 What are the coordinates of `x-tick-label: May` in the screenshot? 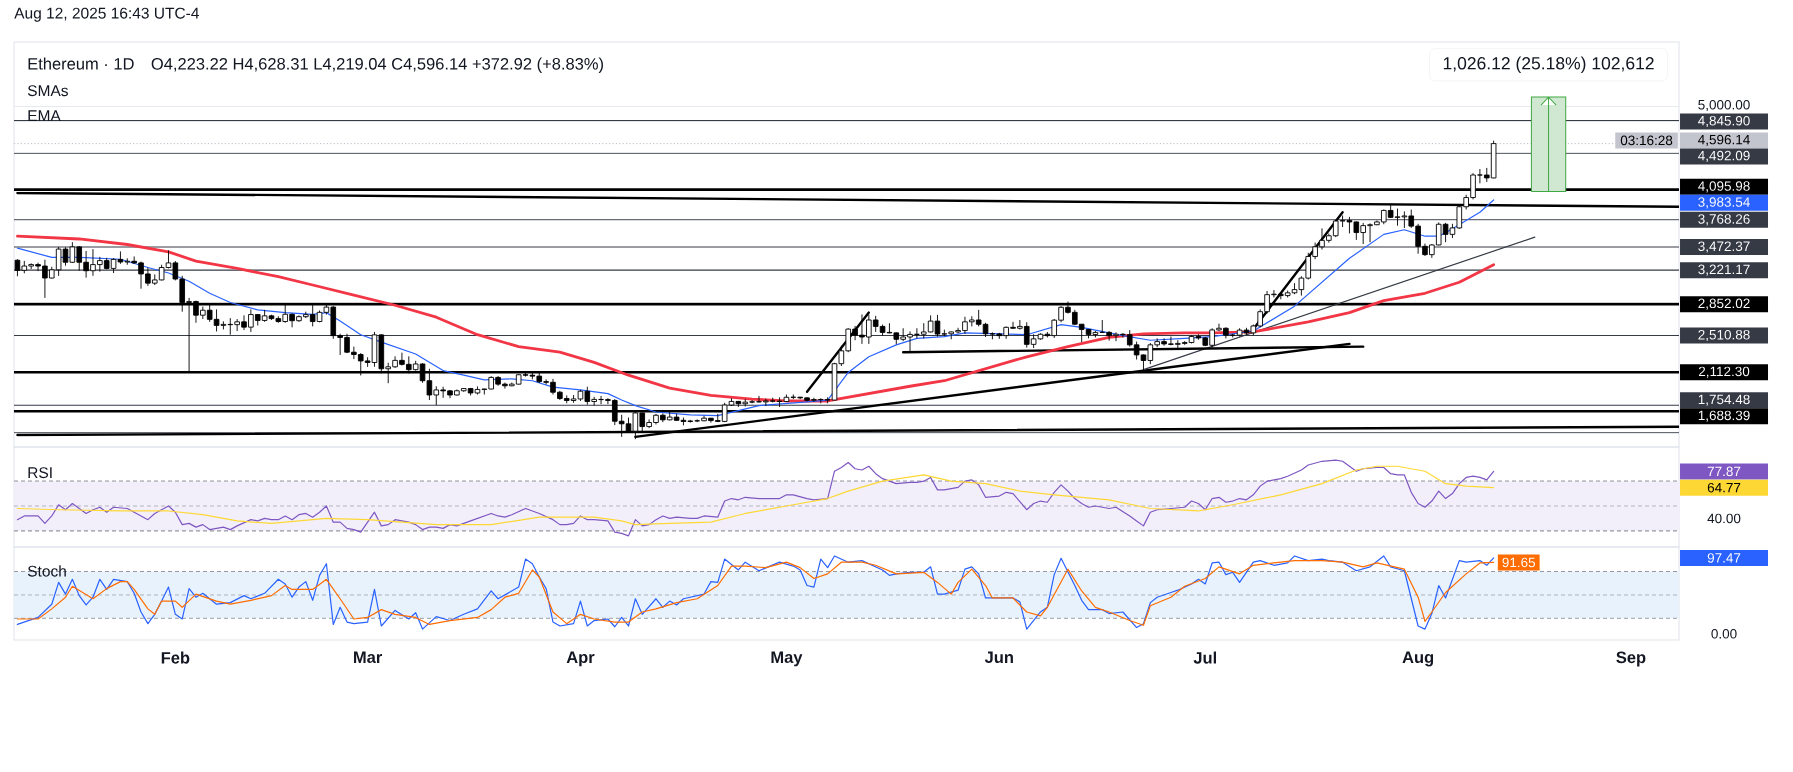 It's located at (787, 659).